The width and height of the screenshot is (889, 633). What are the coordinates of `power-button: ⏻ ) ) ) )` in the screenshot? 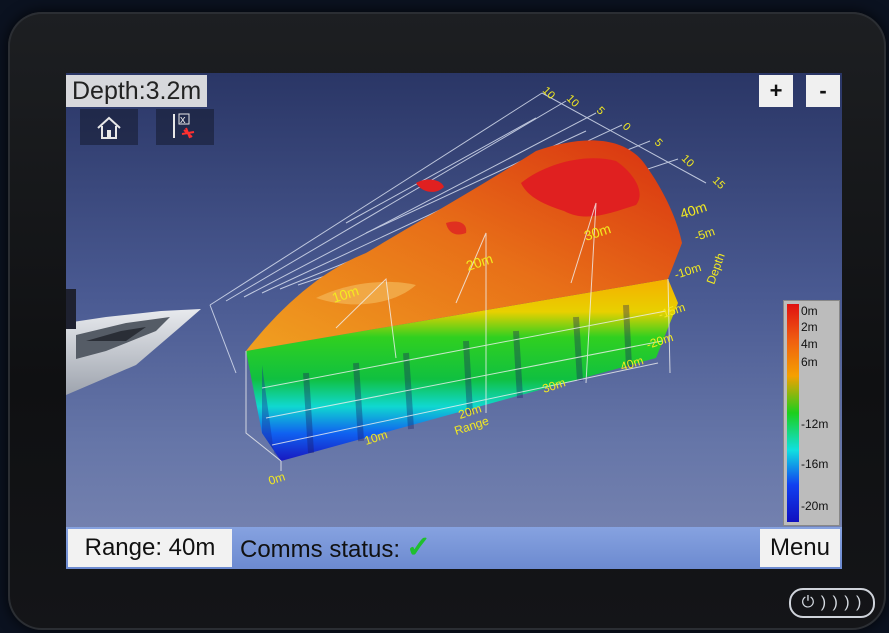 It's located at (832, 603).